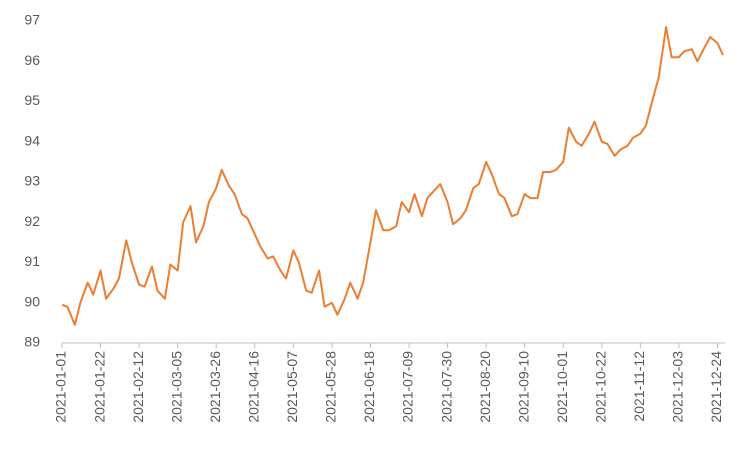 The width and height of the screenshot is (750, 450). I want to click on x-tick-label: 2021-07-09, so click(408, 387).